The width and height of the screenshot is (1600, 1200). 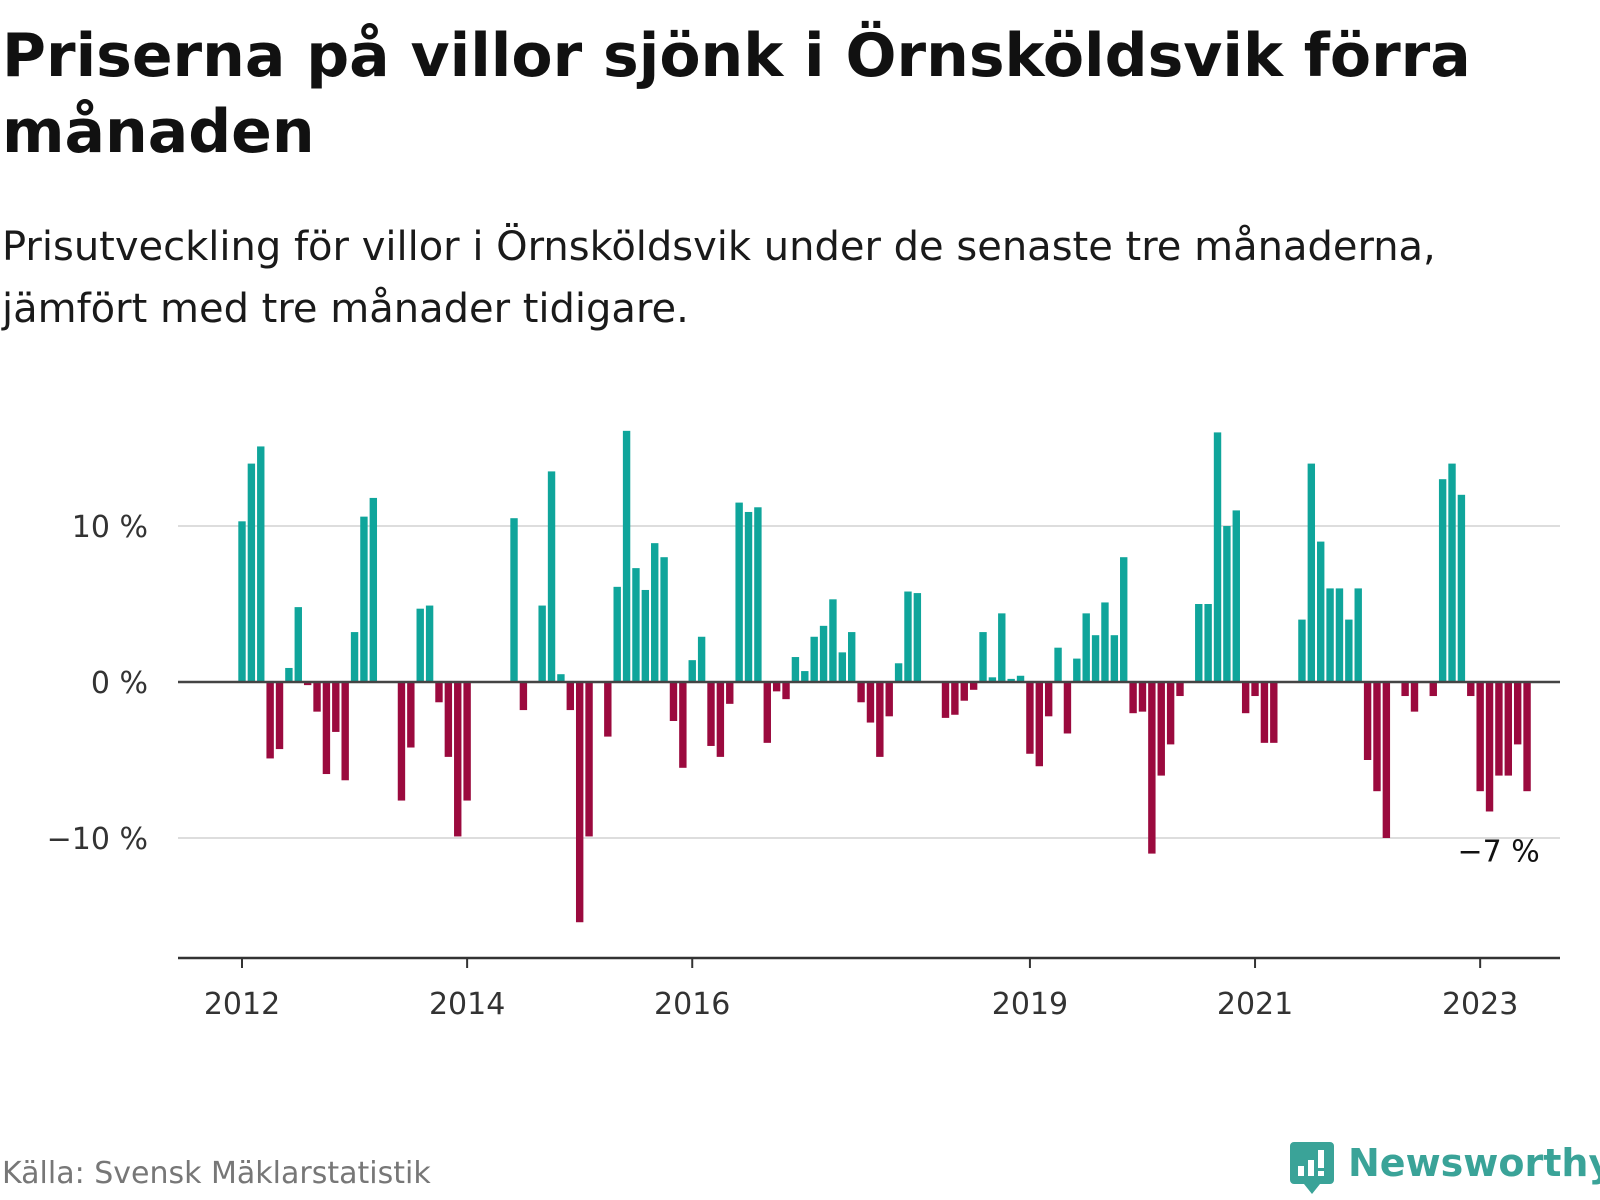 I want to click on source-note: Källa: Svensk Mäklarstatistik, so click(x=216, y=1173).